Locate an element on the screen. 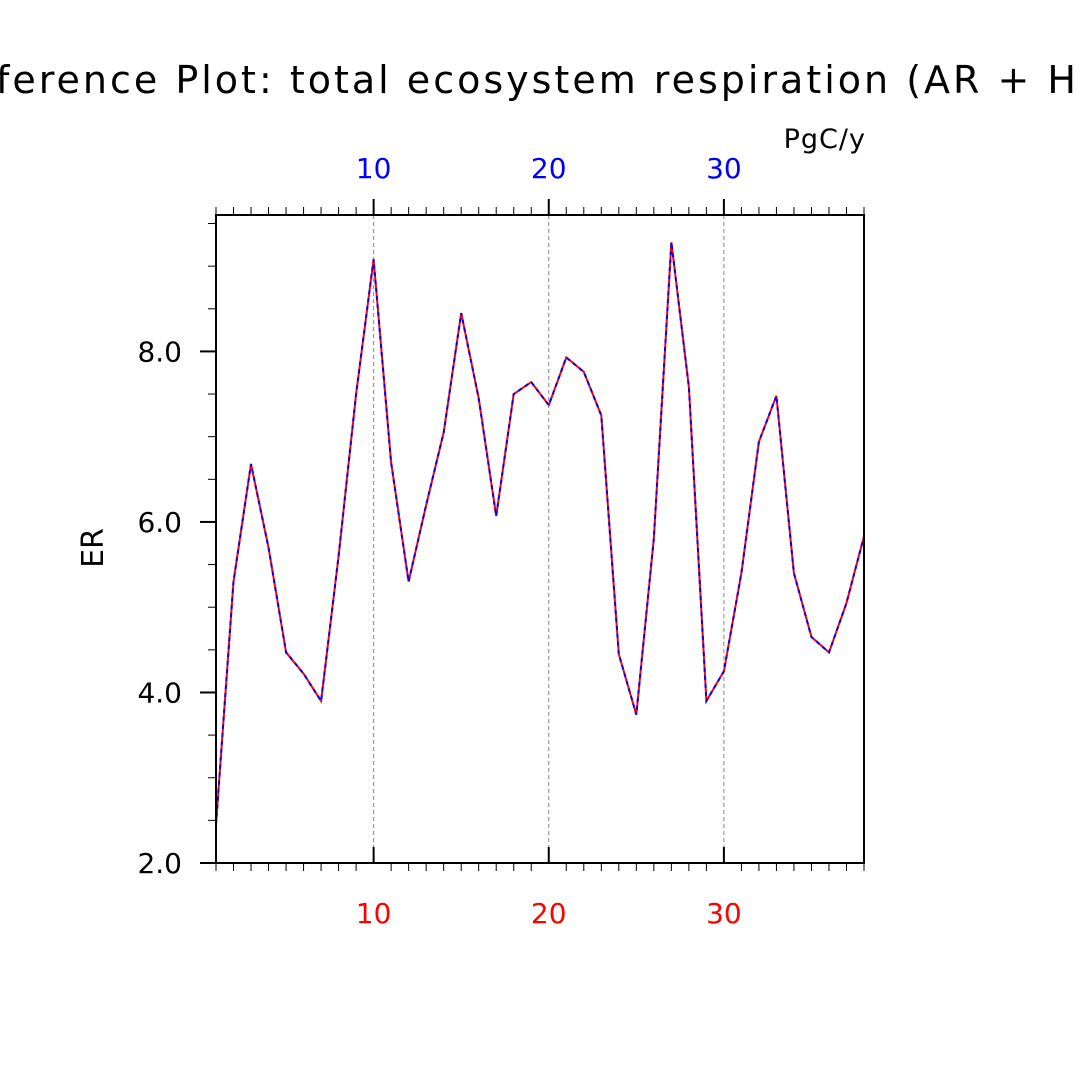 The width and height of the screenshot is (1080, 1080). x-tick-label-bottom: 30 is located at coordinates (724, 913).